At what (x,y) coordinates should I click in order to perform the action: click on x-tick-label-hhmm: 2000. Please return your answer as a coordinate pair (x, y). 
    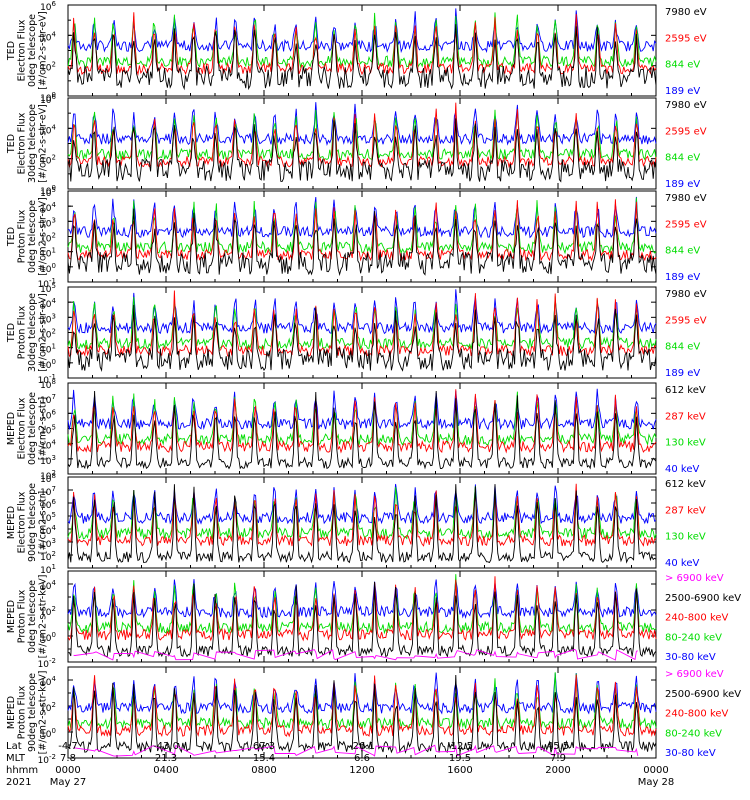
    Looking at the image, I should click on (557, 770).